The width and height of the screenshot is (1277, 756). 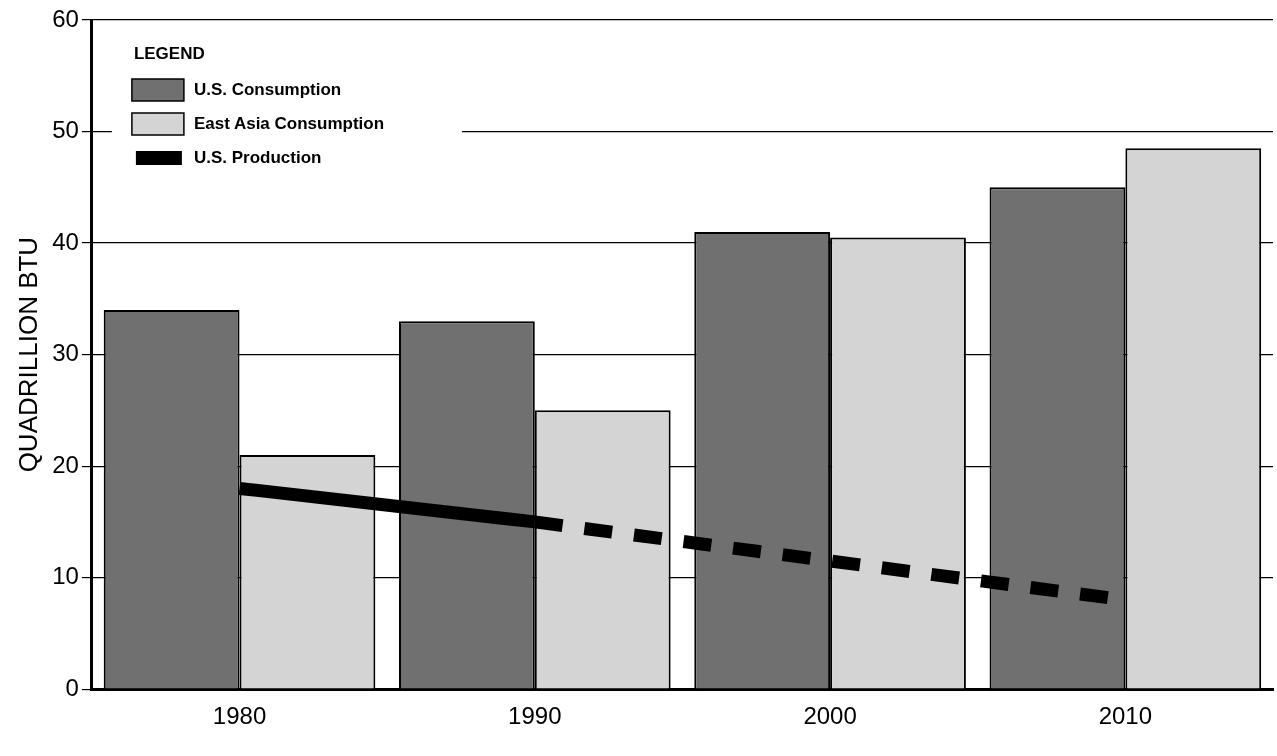 I want to click on y-tick-label: 0, so click(x=72, y=687).